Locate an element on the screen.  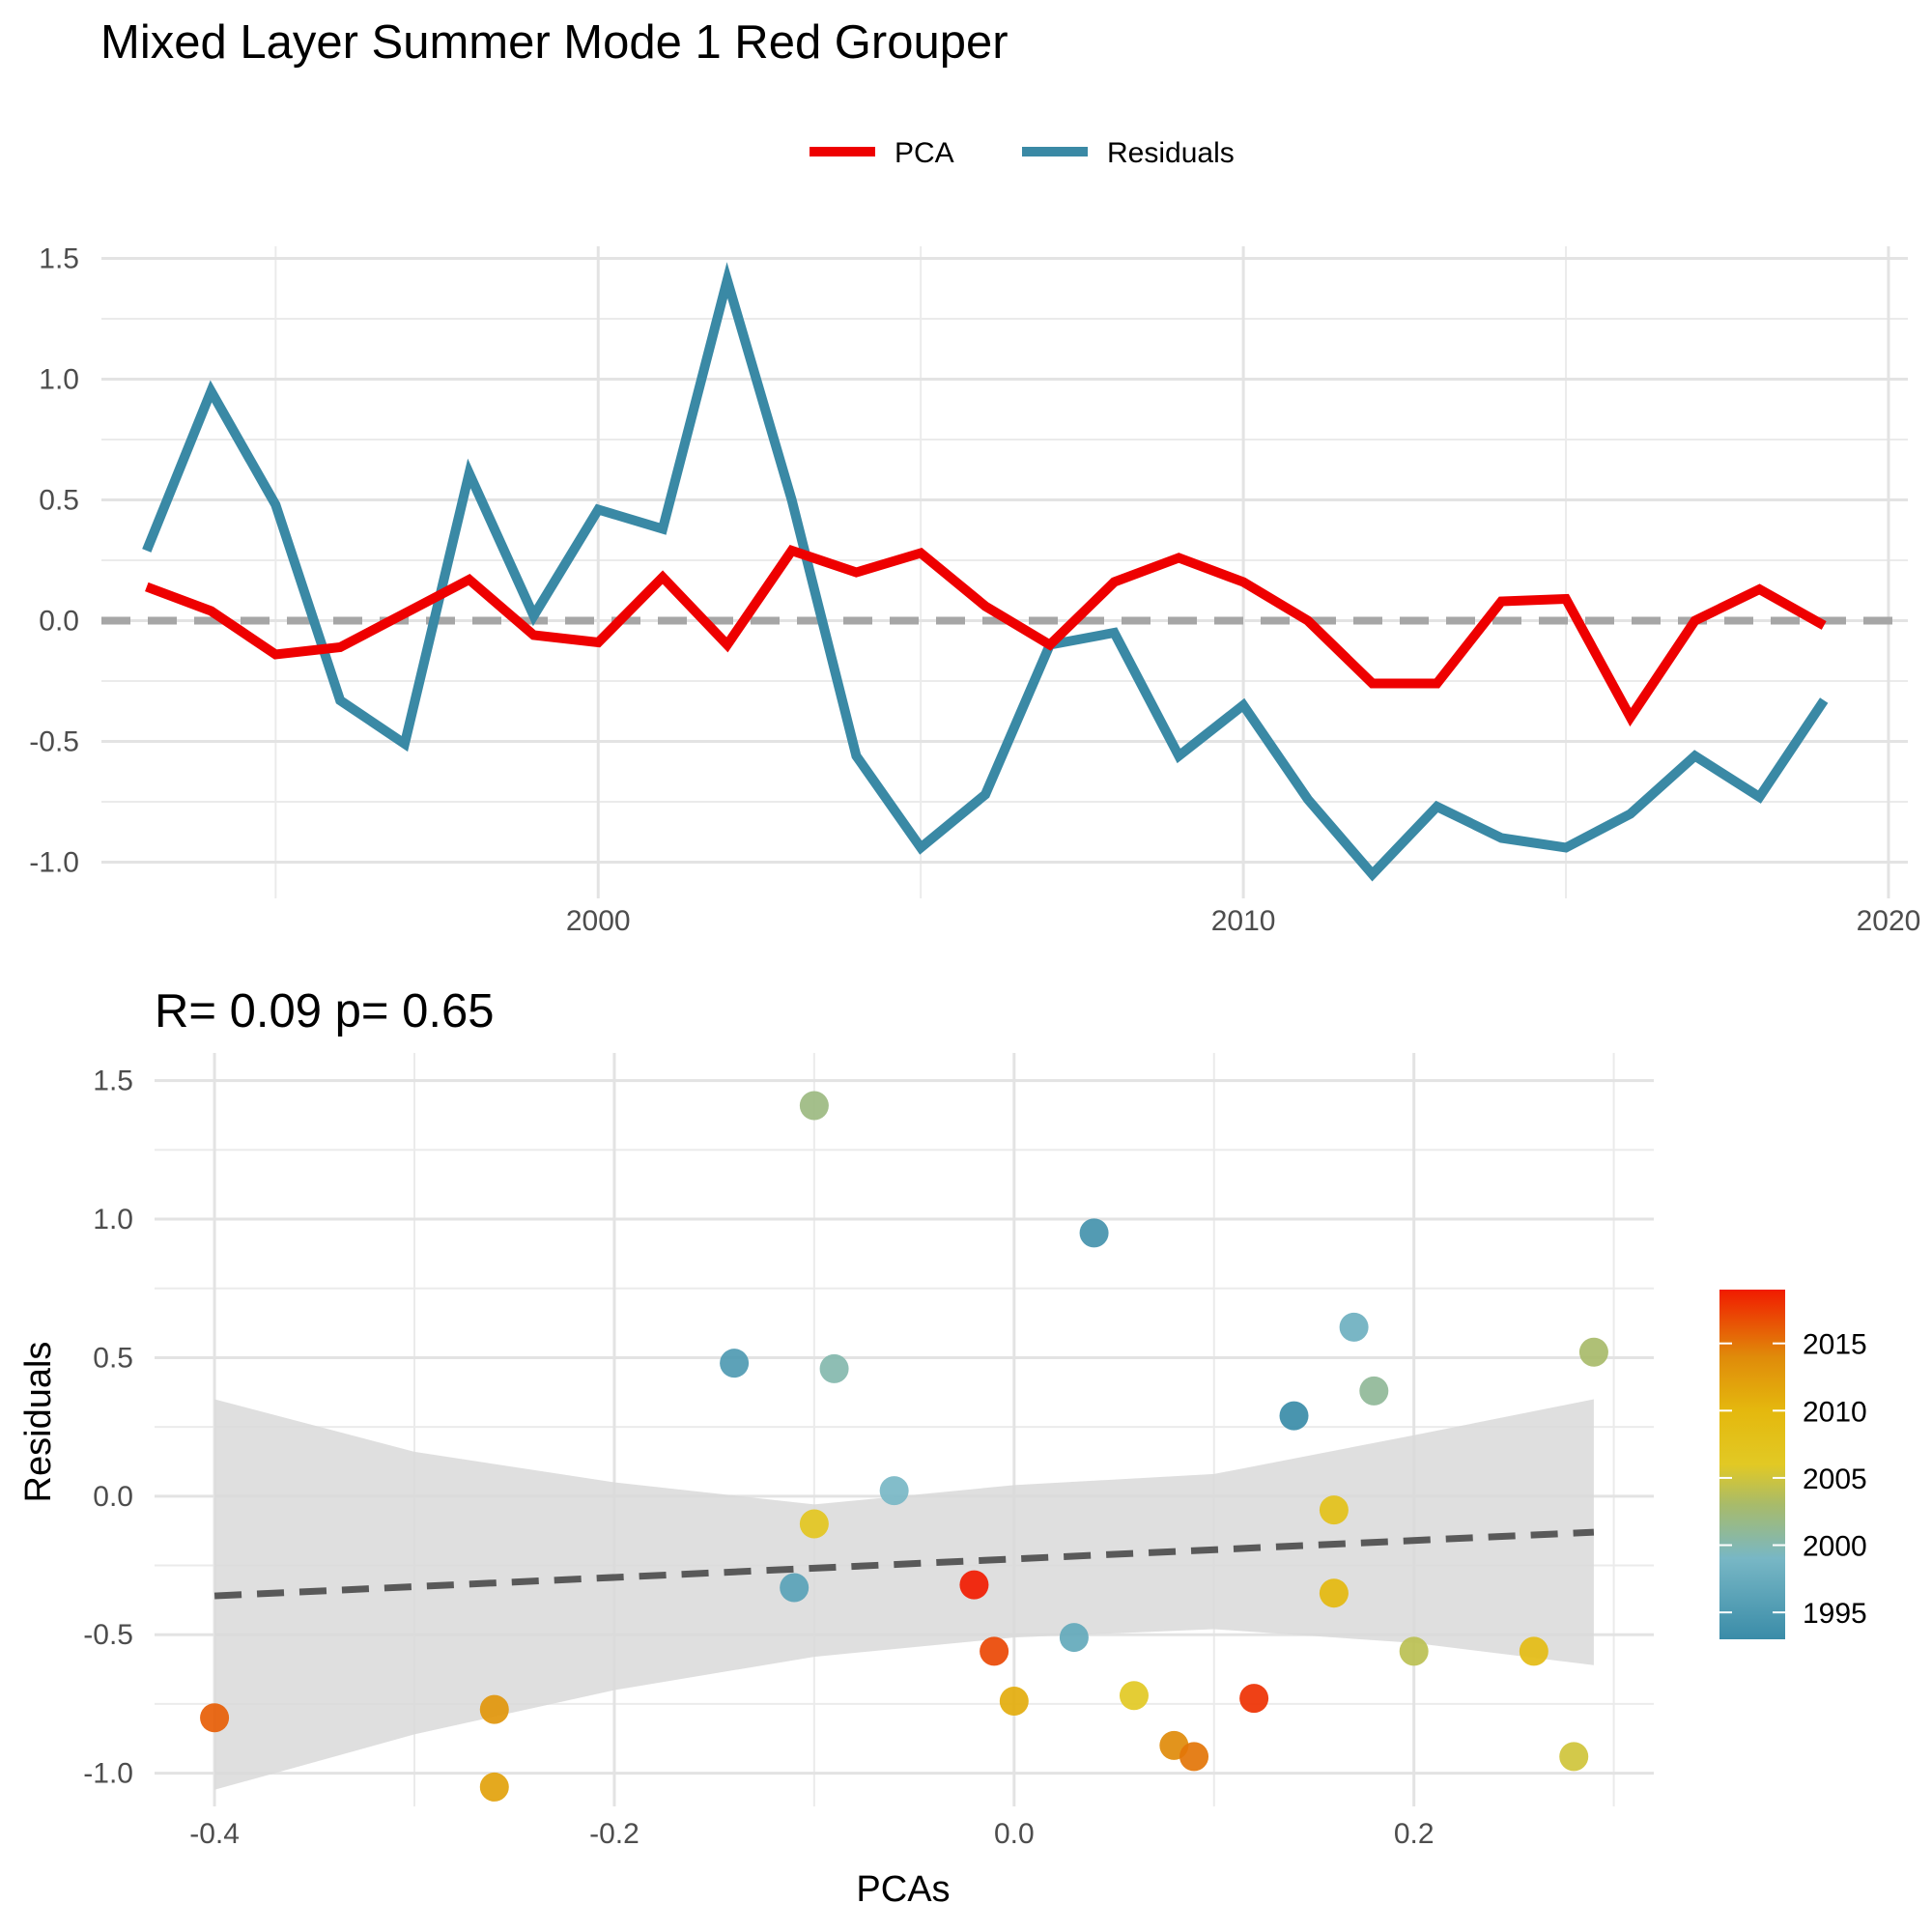
regression-line is located at coordinates (904, 1564).